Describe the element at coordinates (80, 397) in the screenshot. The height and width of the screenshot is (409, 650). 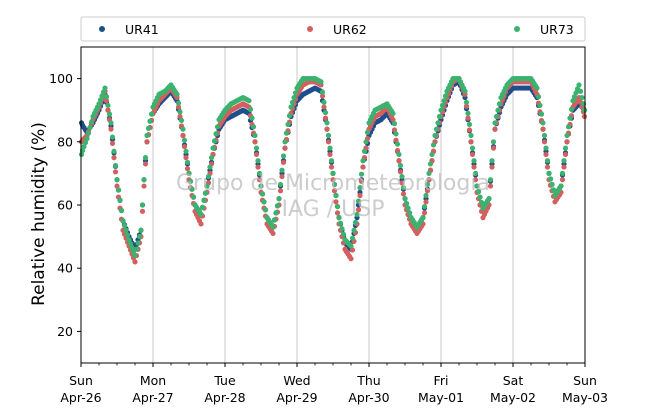
I see `x-tick-date: Apr-26` at that location.